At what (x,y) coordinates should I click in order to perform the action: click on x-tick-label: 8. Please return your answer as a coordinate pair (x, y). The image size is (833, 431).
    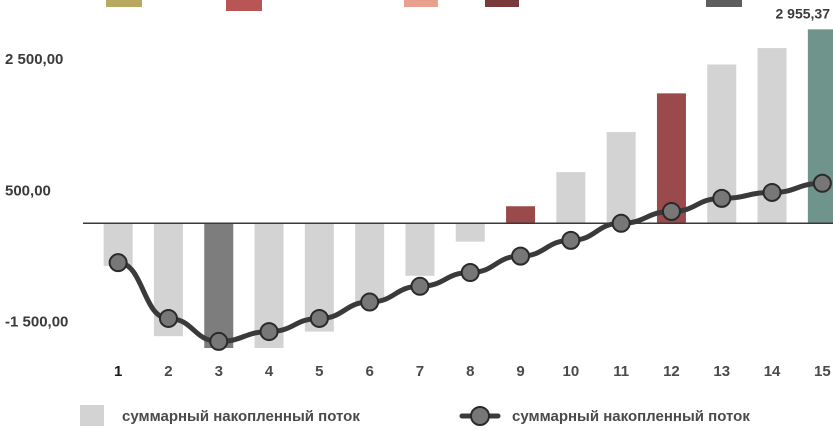
    Looking at the image, I should click on (470, 371).